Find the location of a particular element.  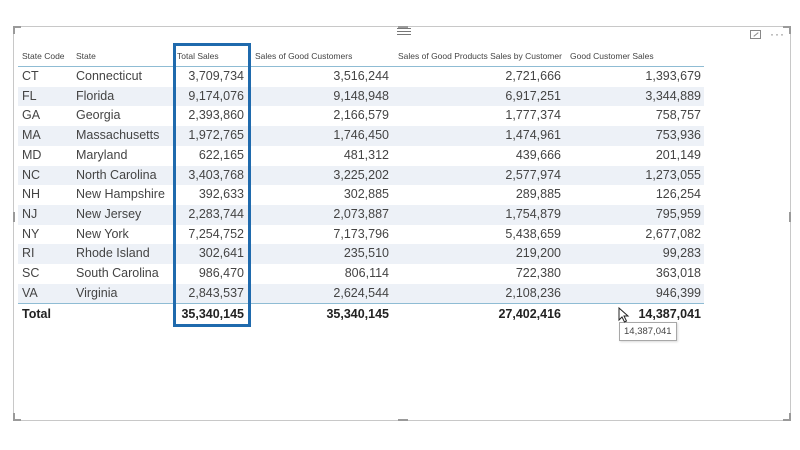

cell-good-products: 1,754,879 is located at coordinates (533, 213).